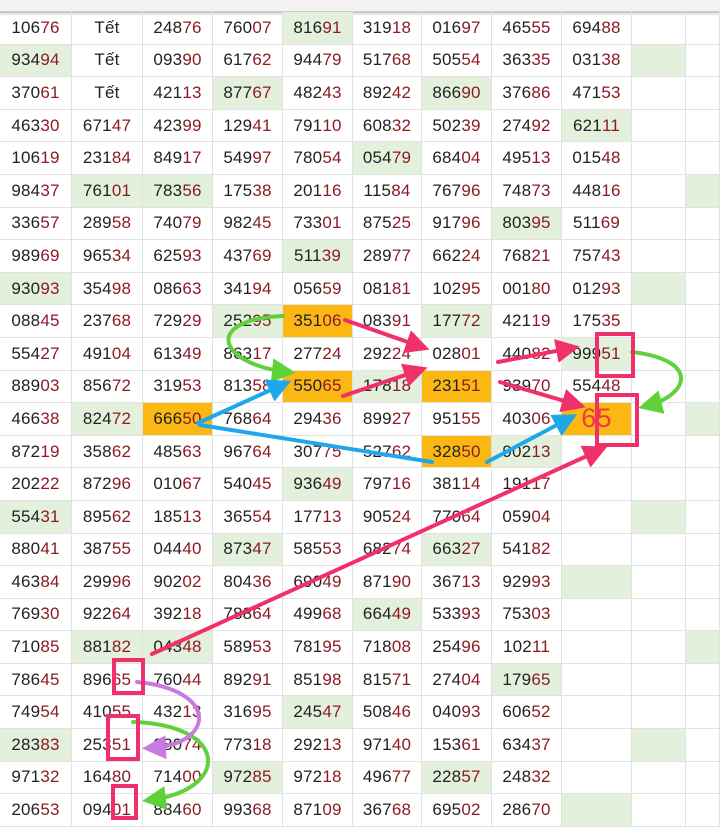  Describe the element at coordinates (457, 321) in the screenshot. I see `table-cell: 1777217772` at that location.